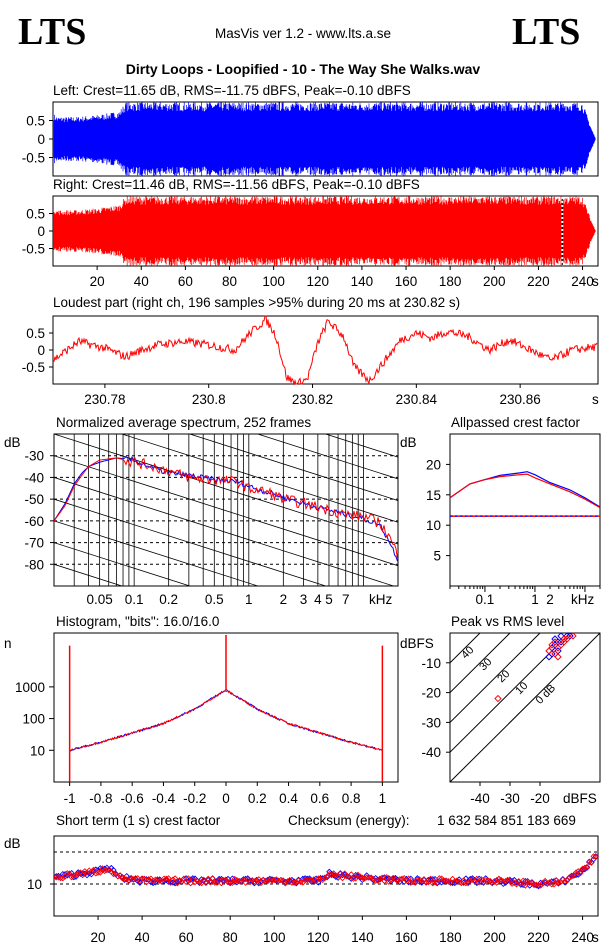 The width and height of the screenshot is (606, 946). I want to click on spectrum-ylabel: dB, so click(12, 442).